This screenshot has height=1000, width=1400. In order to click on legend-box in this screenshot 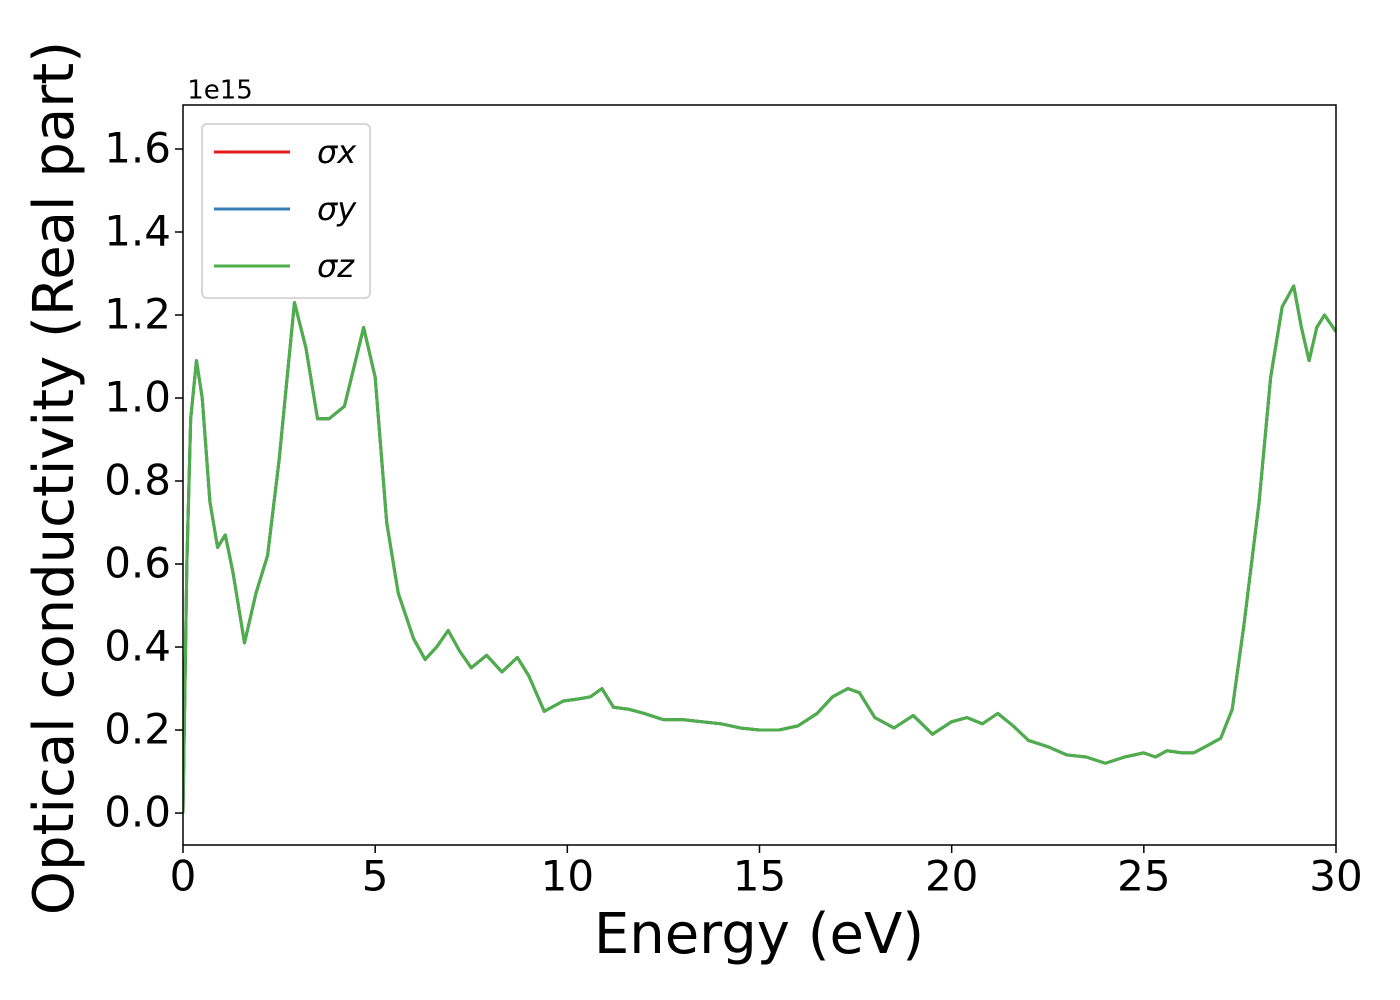, I will do `click(286, 211)`.